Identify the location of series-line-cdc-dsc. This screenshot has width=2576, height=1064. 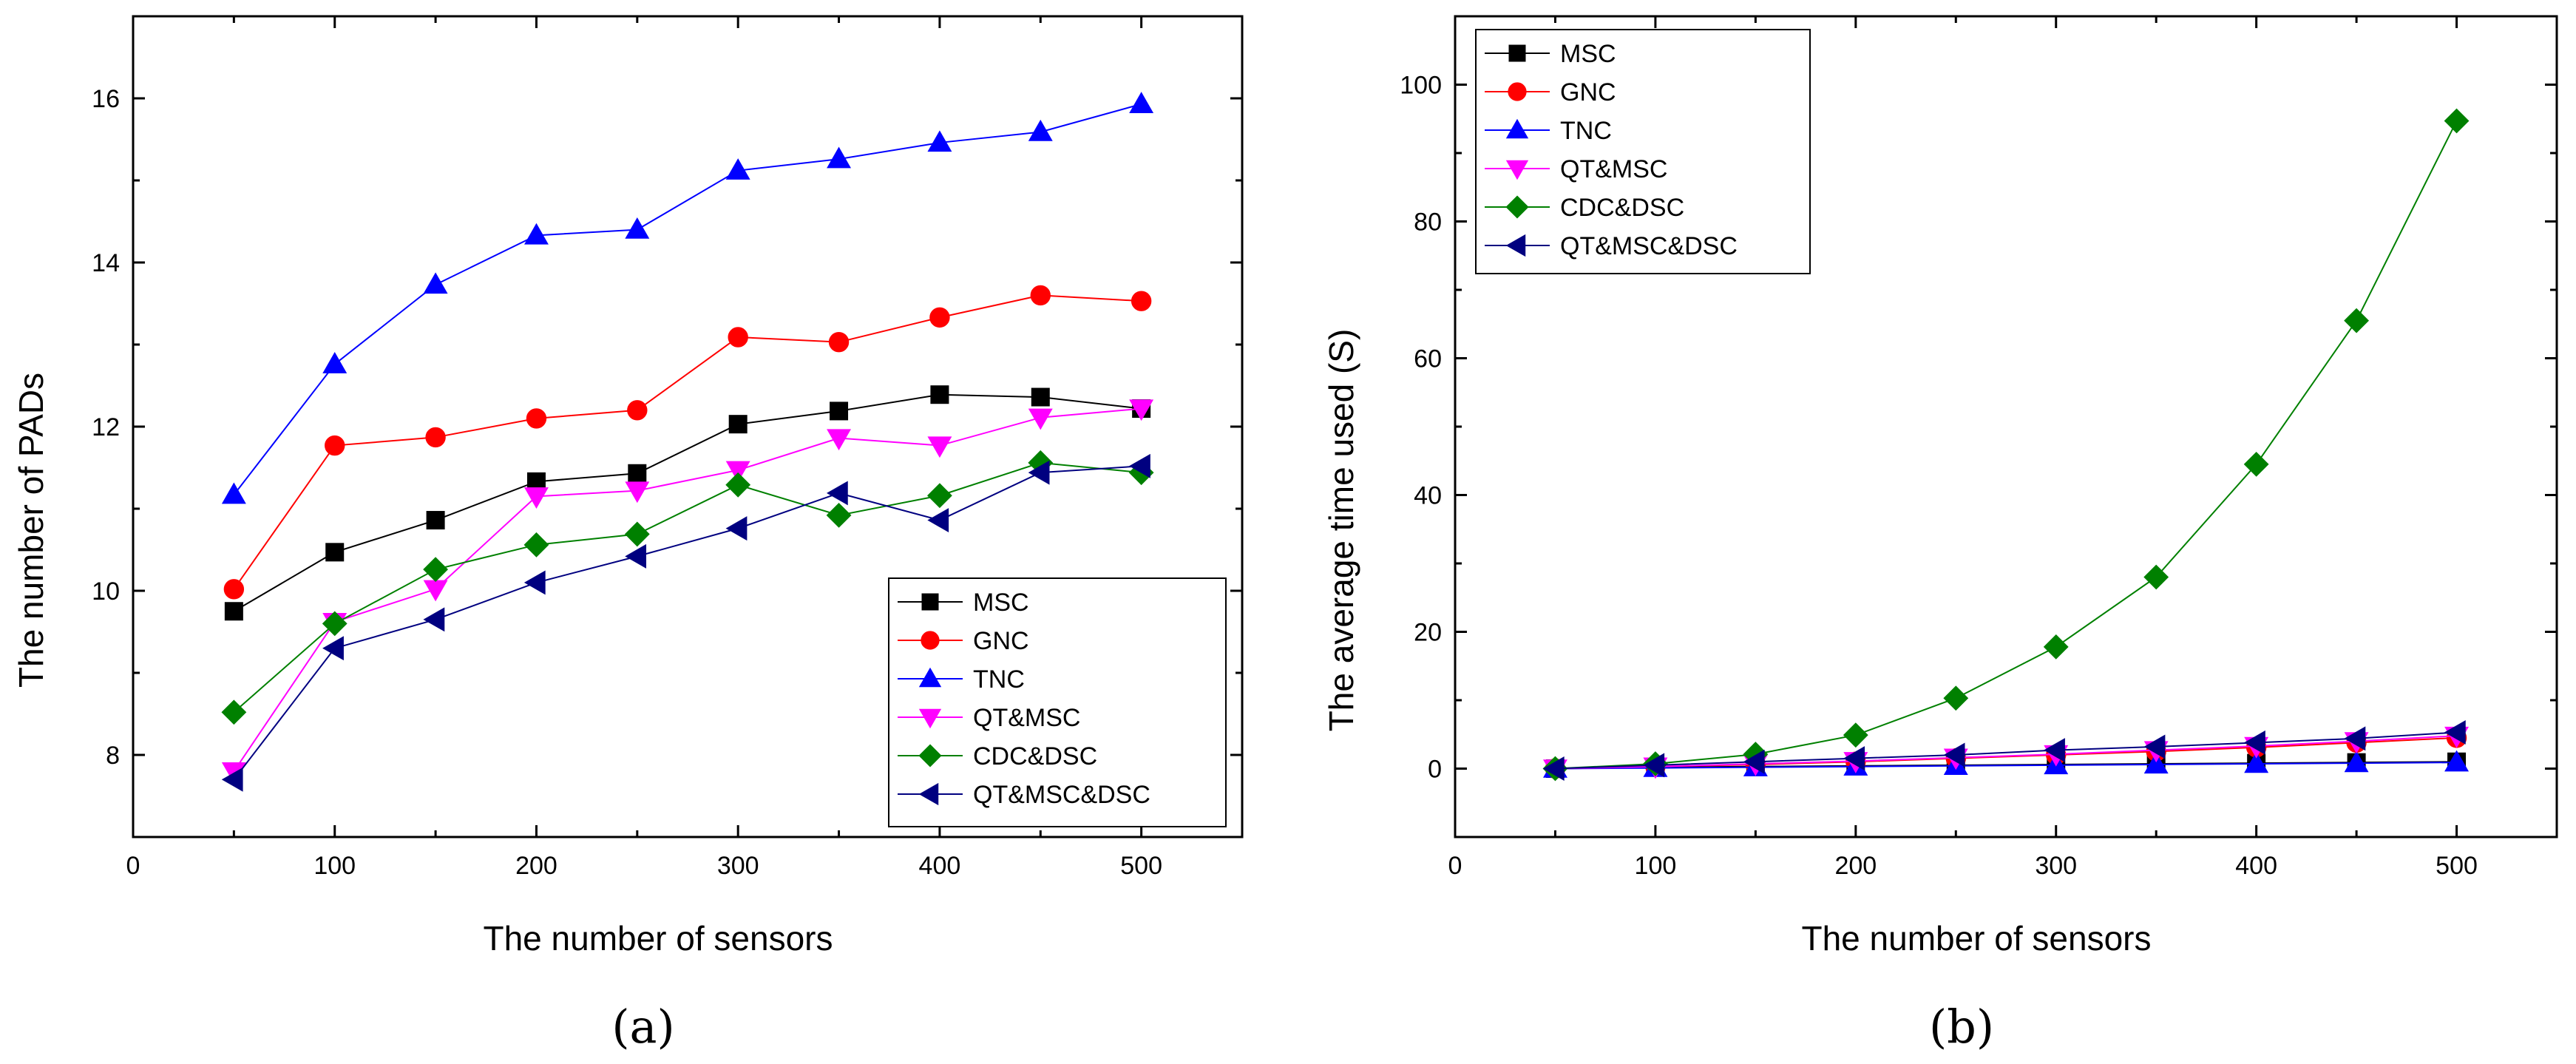
(687, 587).